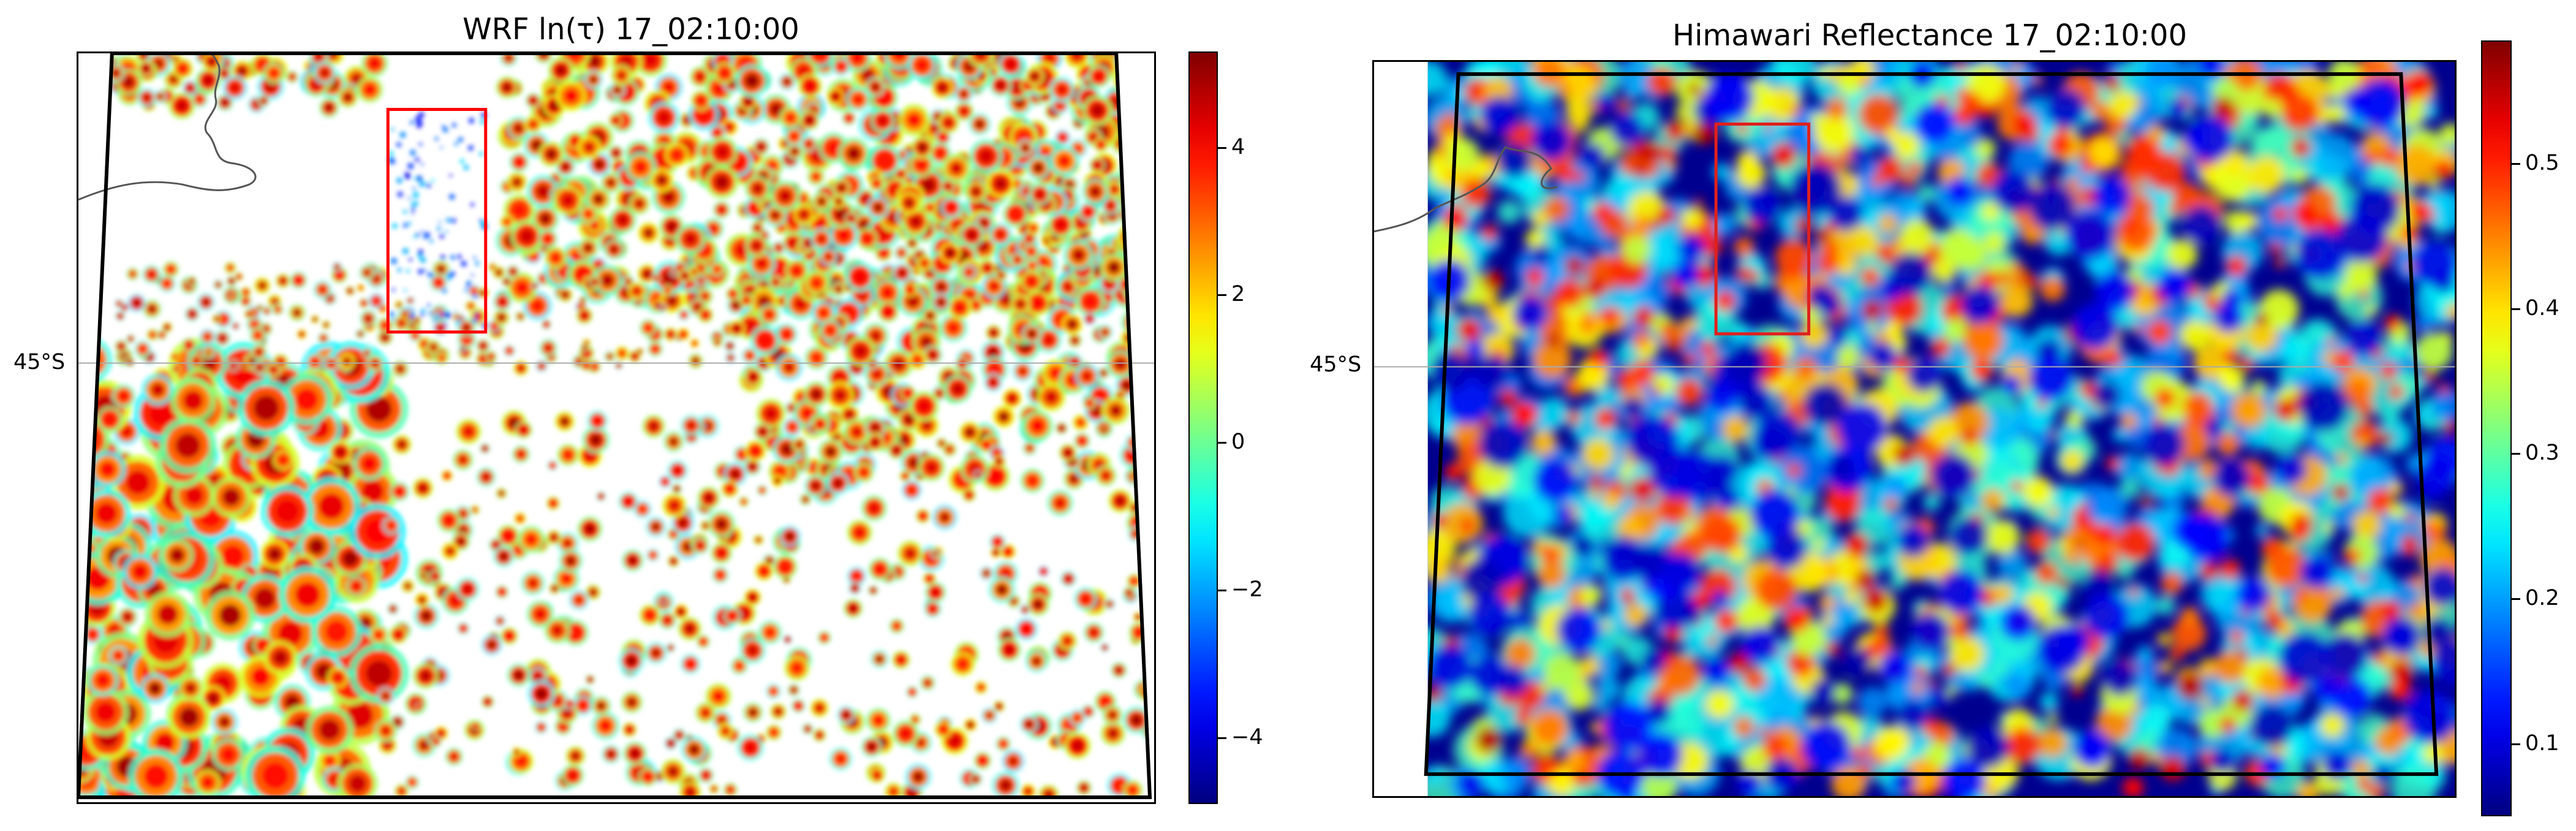  Describe the element at coordinates (1203, 428) in the screenshot. I see `wrf-colorbar` at that location.